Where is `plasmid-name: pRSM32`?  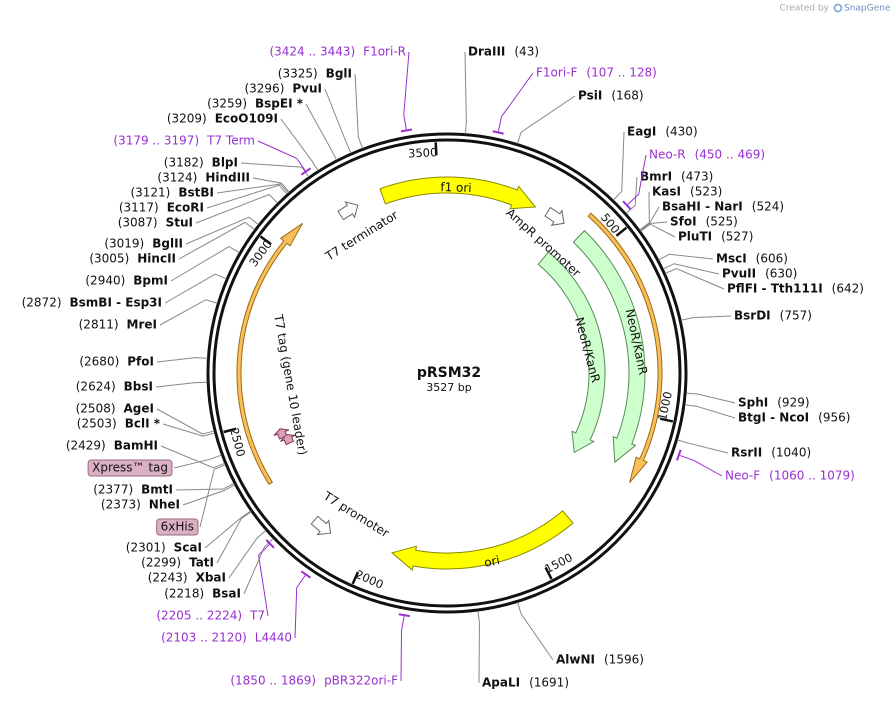
plasmid-name: pRSM32 is located at coordinates (449, 373).